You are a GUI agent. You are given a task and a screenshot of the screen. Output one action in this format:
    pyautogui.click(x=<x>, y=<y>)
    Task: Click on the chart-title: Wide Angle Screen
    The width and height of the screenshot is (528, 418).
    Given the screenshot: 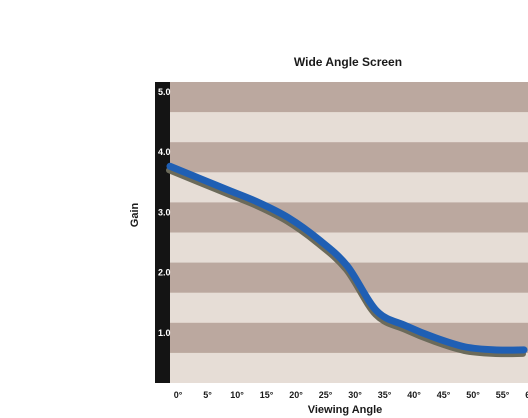 What is the action you would take?
    pyautogui.click(x=348, y=62)
    